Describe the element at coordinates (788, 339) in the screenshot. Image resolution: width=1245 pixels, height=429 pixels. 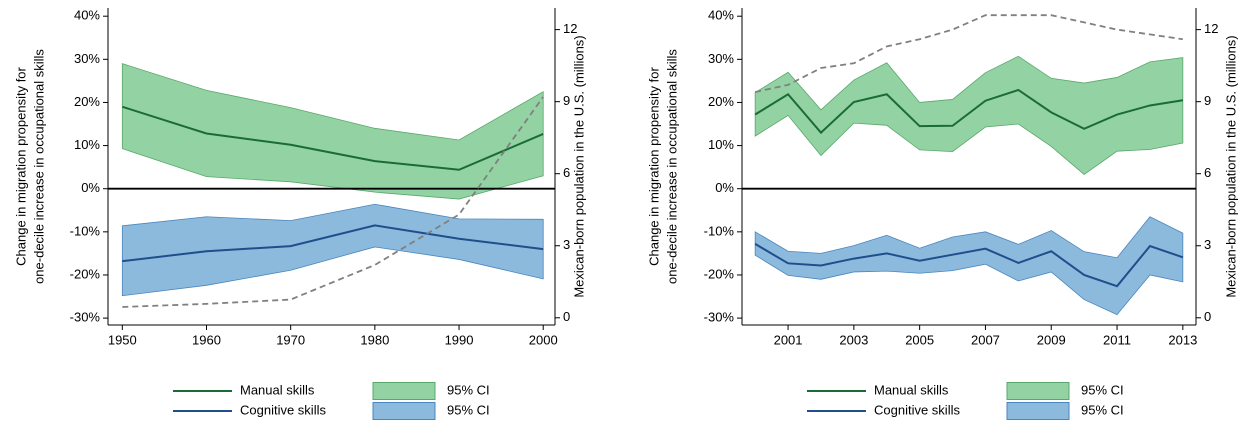
I see `x-tick-label: 2001` at that location.